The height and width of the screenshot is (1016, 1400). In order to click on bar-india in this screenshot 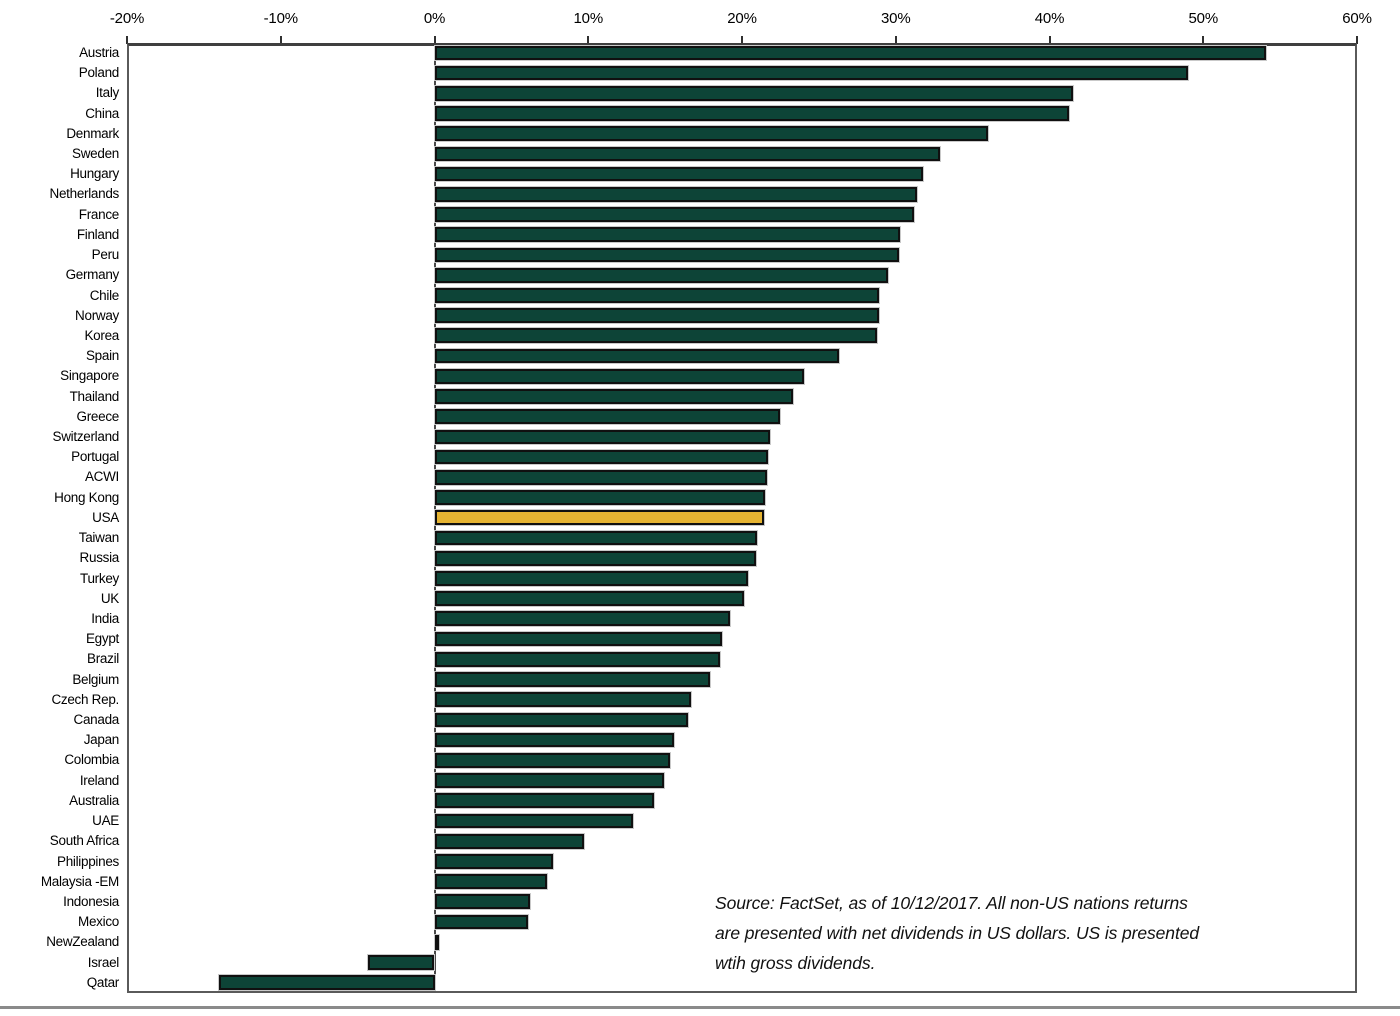, I will do `click(582, 619)`.